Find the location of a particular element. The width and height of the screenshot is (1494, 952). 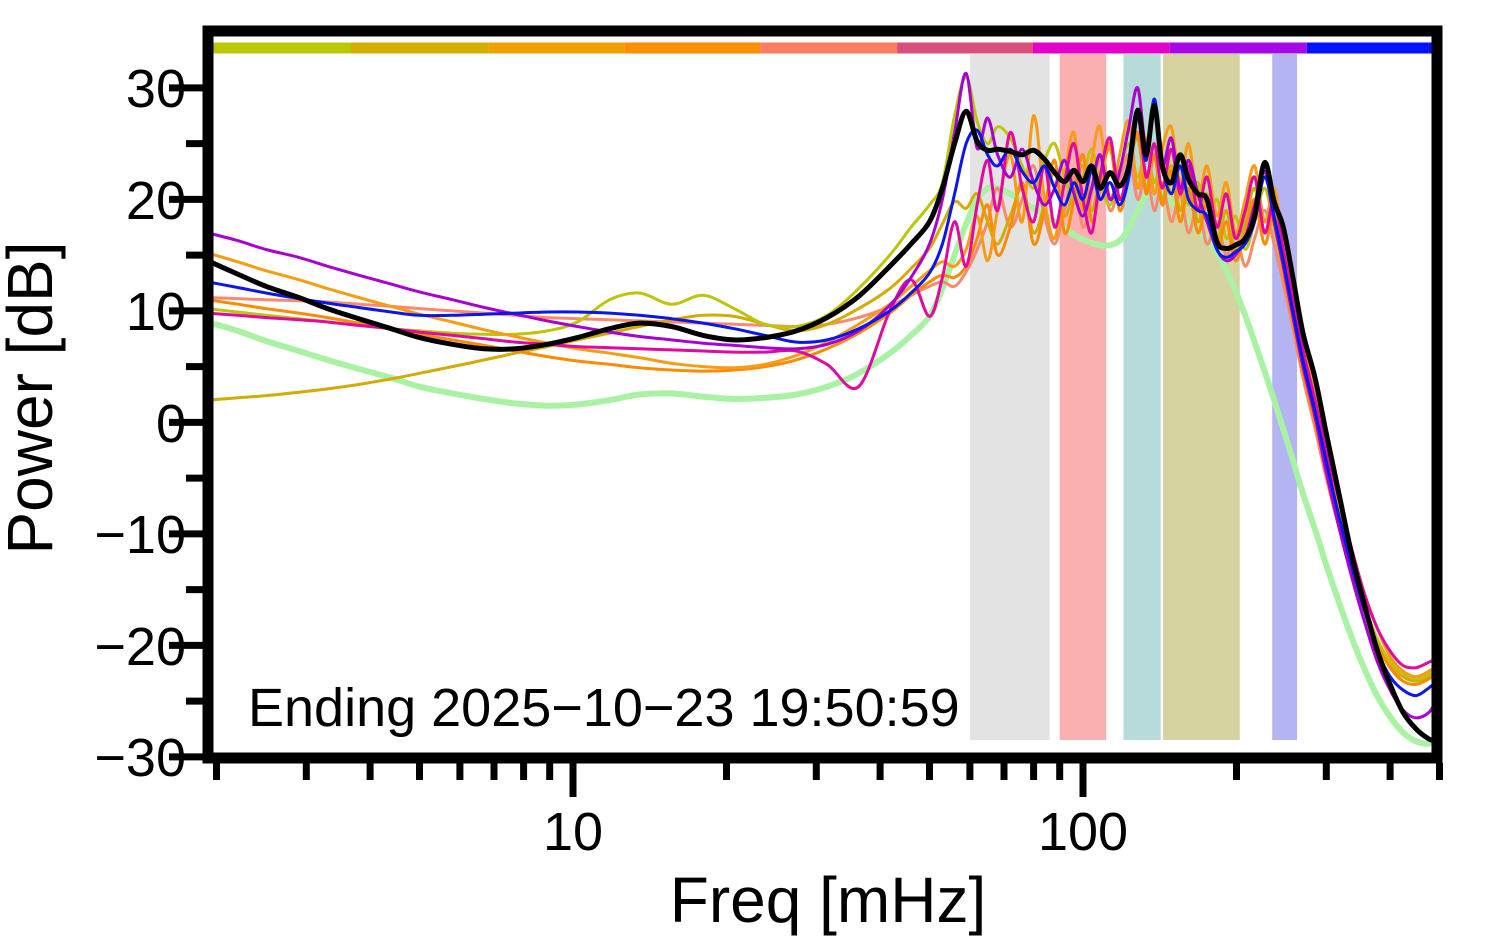

y-tick-label-0: 0 is located at coordinates (171, 424).